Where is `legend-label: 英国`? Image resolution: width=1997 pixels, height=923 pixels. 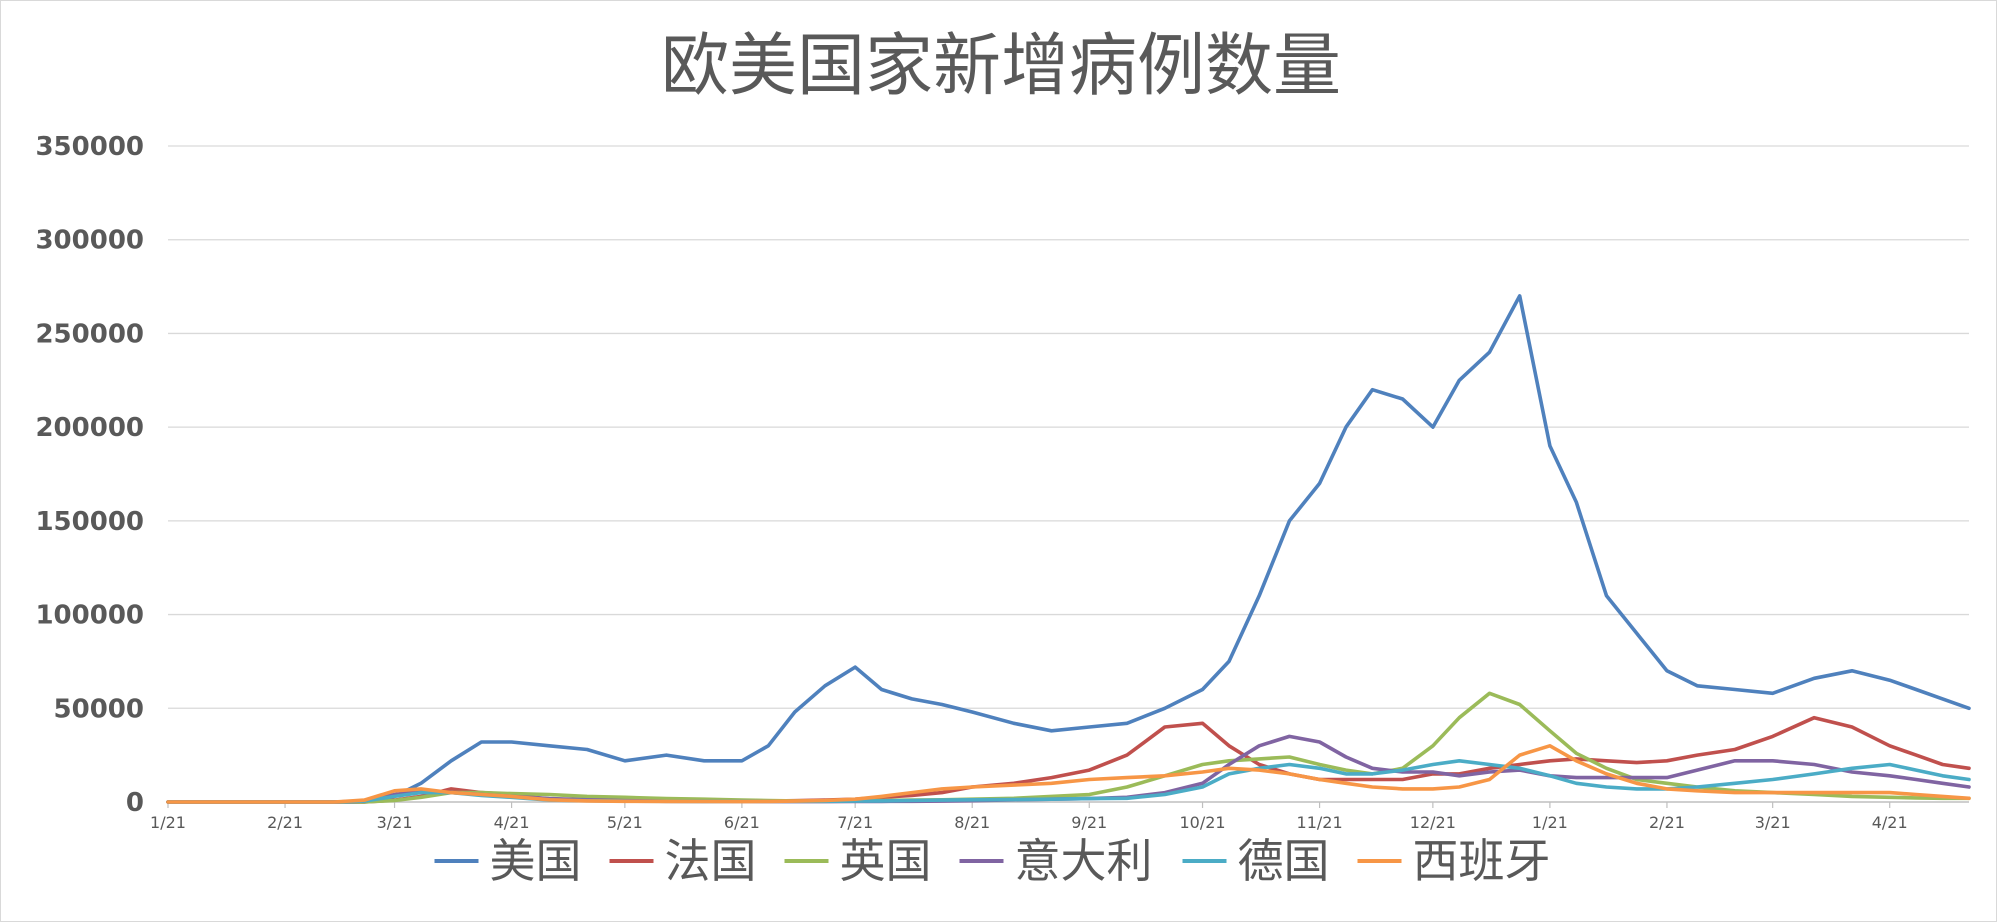 legend-label: 英国 is located at coordinates (886, 861).